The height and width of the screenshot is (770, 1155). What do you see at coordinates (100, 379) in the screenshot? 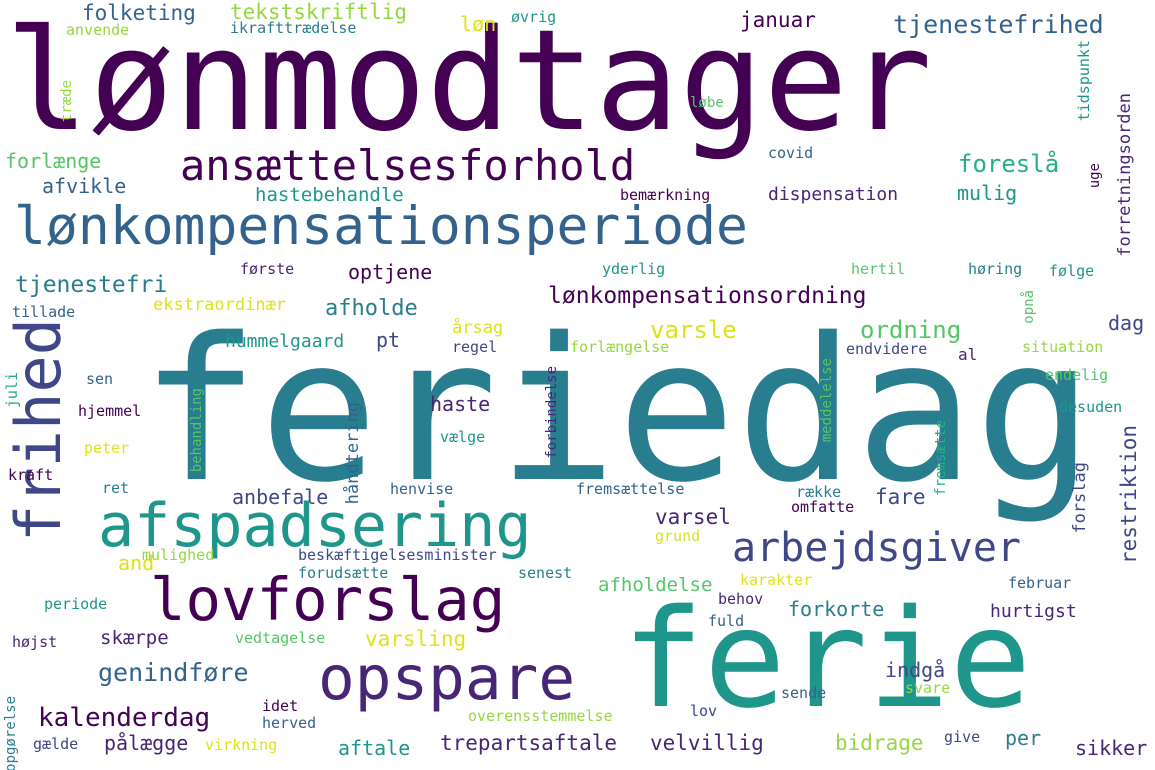
I see `word-sen: sen` at bounding box center [100, 379].